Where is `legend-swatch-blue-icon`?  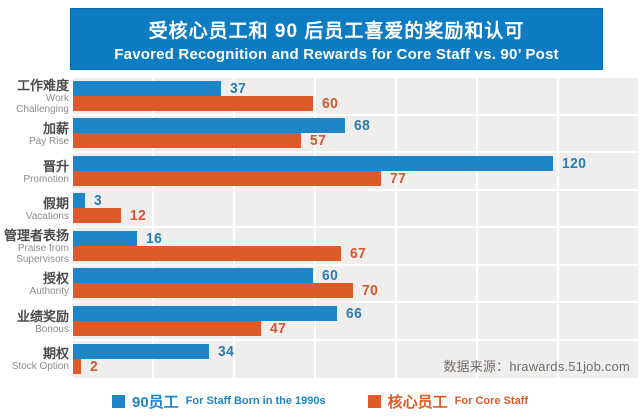
legend-swatch-blue-icon is located at coordinates (118, 401).